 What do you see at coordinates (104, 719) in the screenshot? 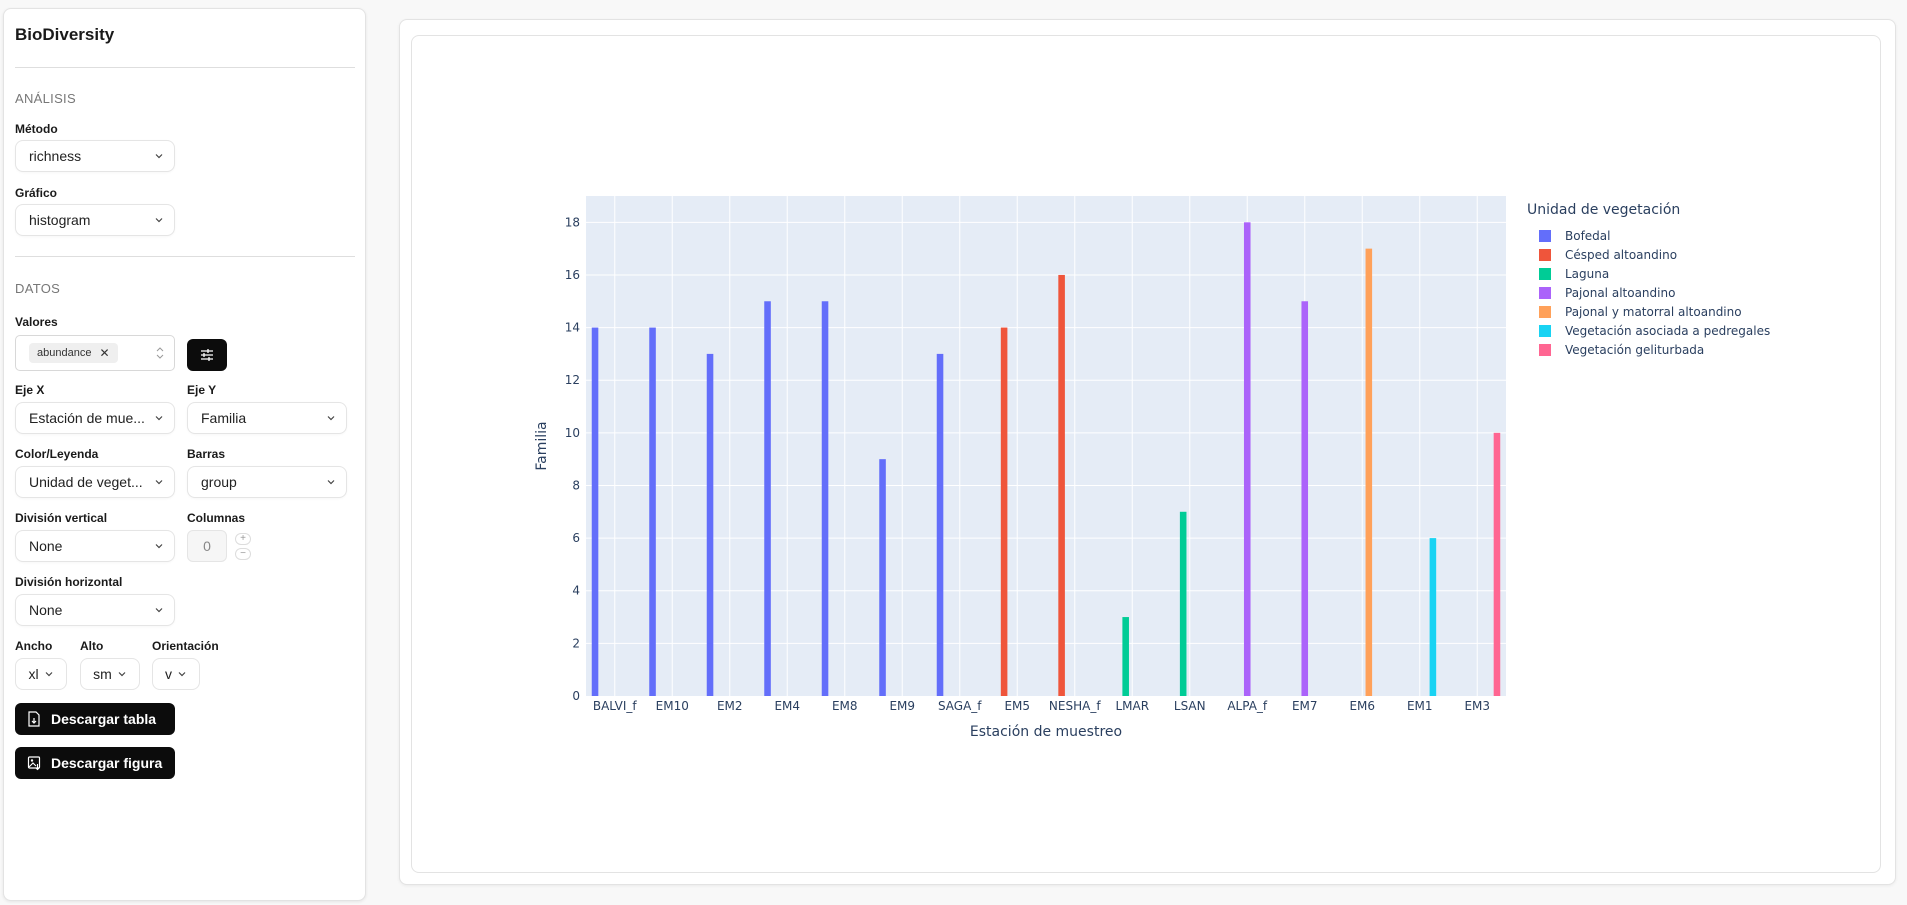
I see `download-table-label: Descargar tabla` at bounding box center [104, 719].